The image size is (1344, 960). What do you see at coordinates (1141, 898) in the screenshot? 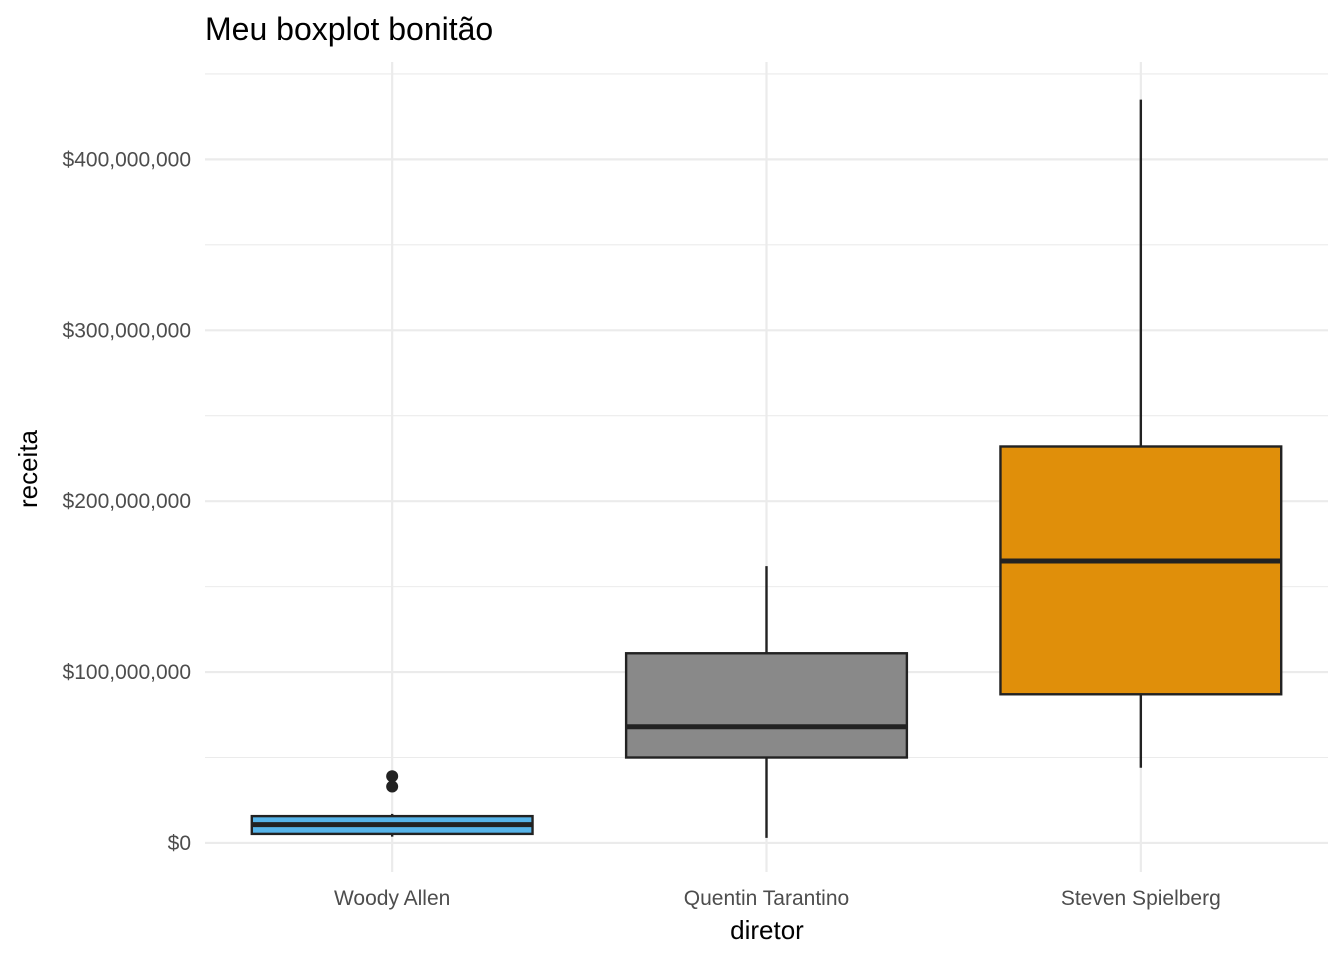
I see `x-tick-label: Steven Spielberg` at bounding box center [1141, 898].